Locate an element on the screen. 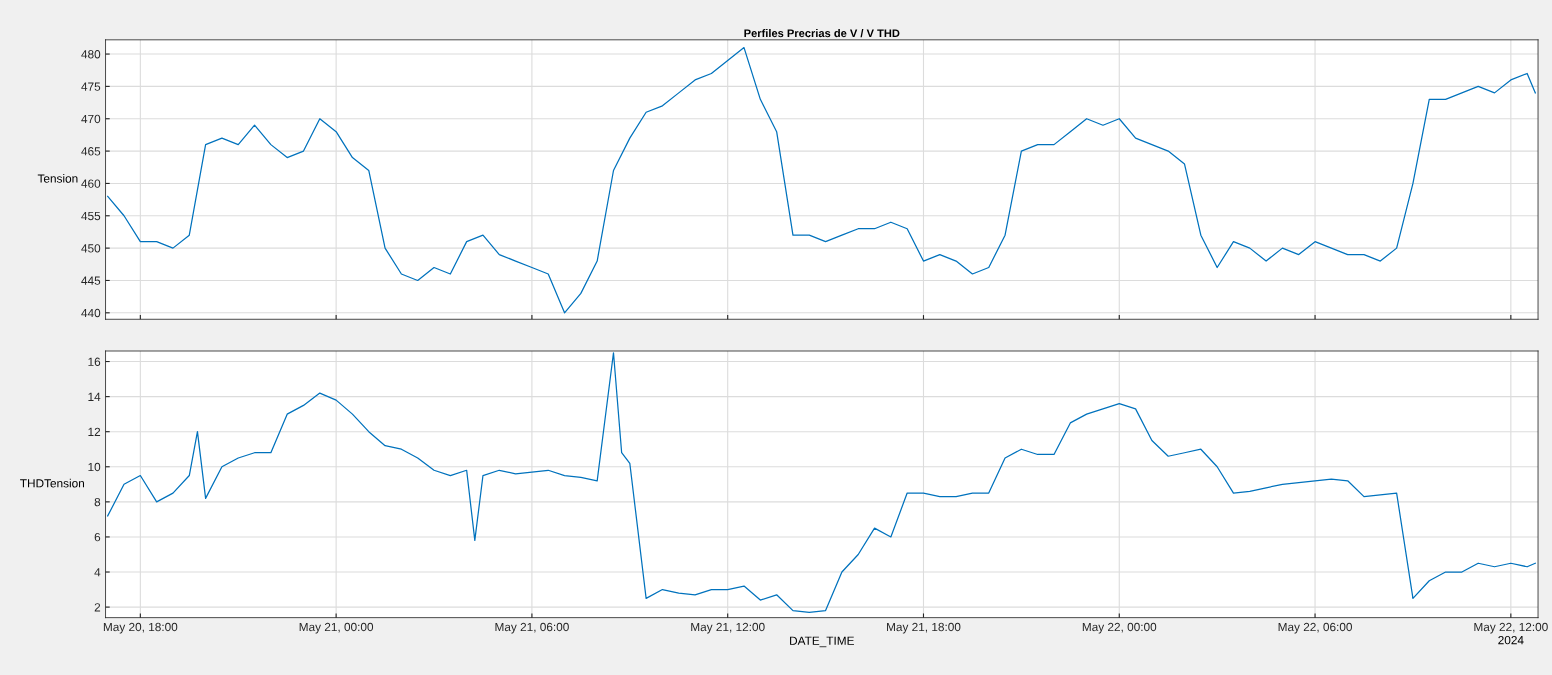  x-tick-label: May 20, 18:00 is located at coordinates (140, 628).